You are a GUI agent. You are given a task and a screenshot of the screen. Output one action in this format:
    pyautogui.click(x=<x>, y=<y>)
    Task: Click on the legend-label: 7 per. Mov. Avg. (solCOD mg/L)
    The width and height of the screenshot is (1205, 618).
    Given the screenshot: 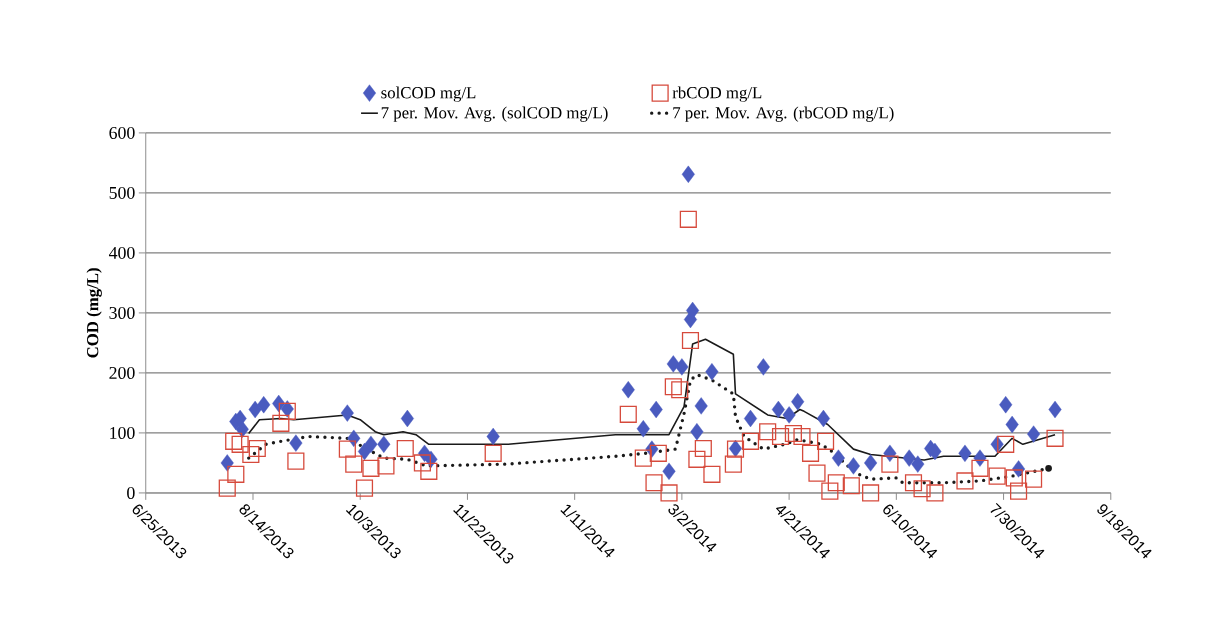 What is the action you would take?
    pyautogui.click(x=494, y=114)
    